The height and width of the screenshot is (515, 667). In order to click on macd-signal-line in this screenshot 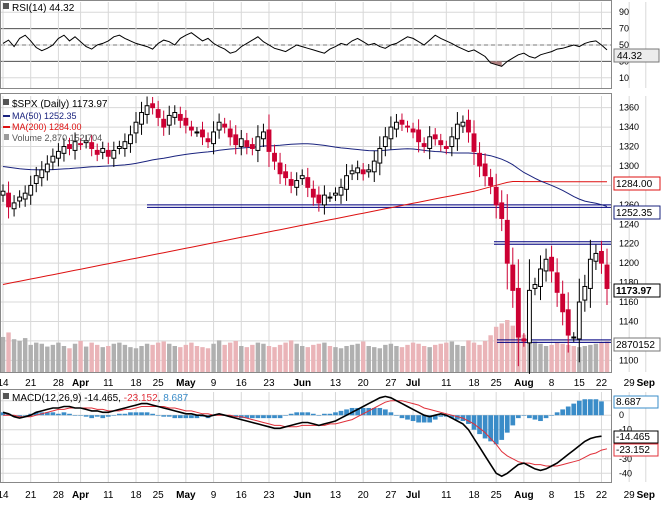, I will do `click(305, 433)`.